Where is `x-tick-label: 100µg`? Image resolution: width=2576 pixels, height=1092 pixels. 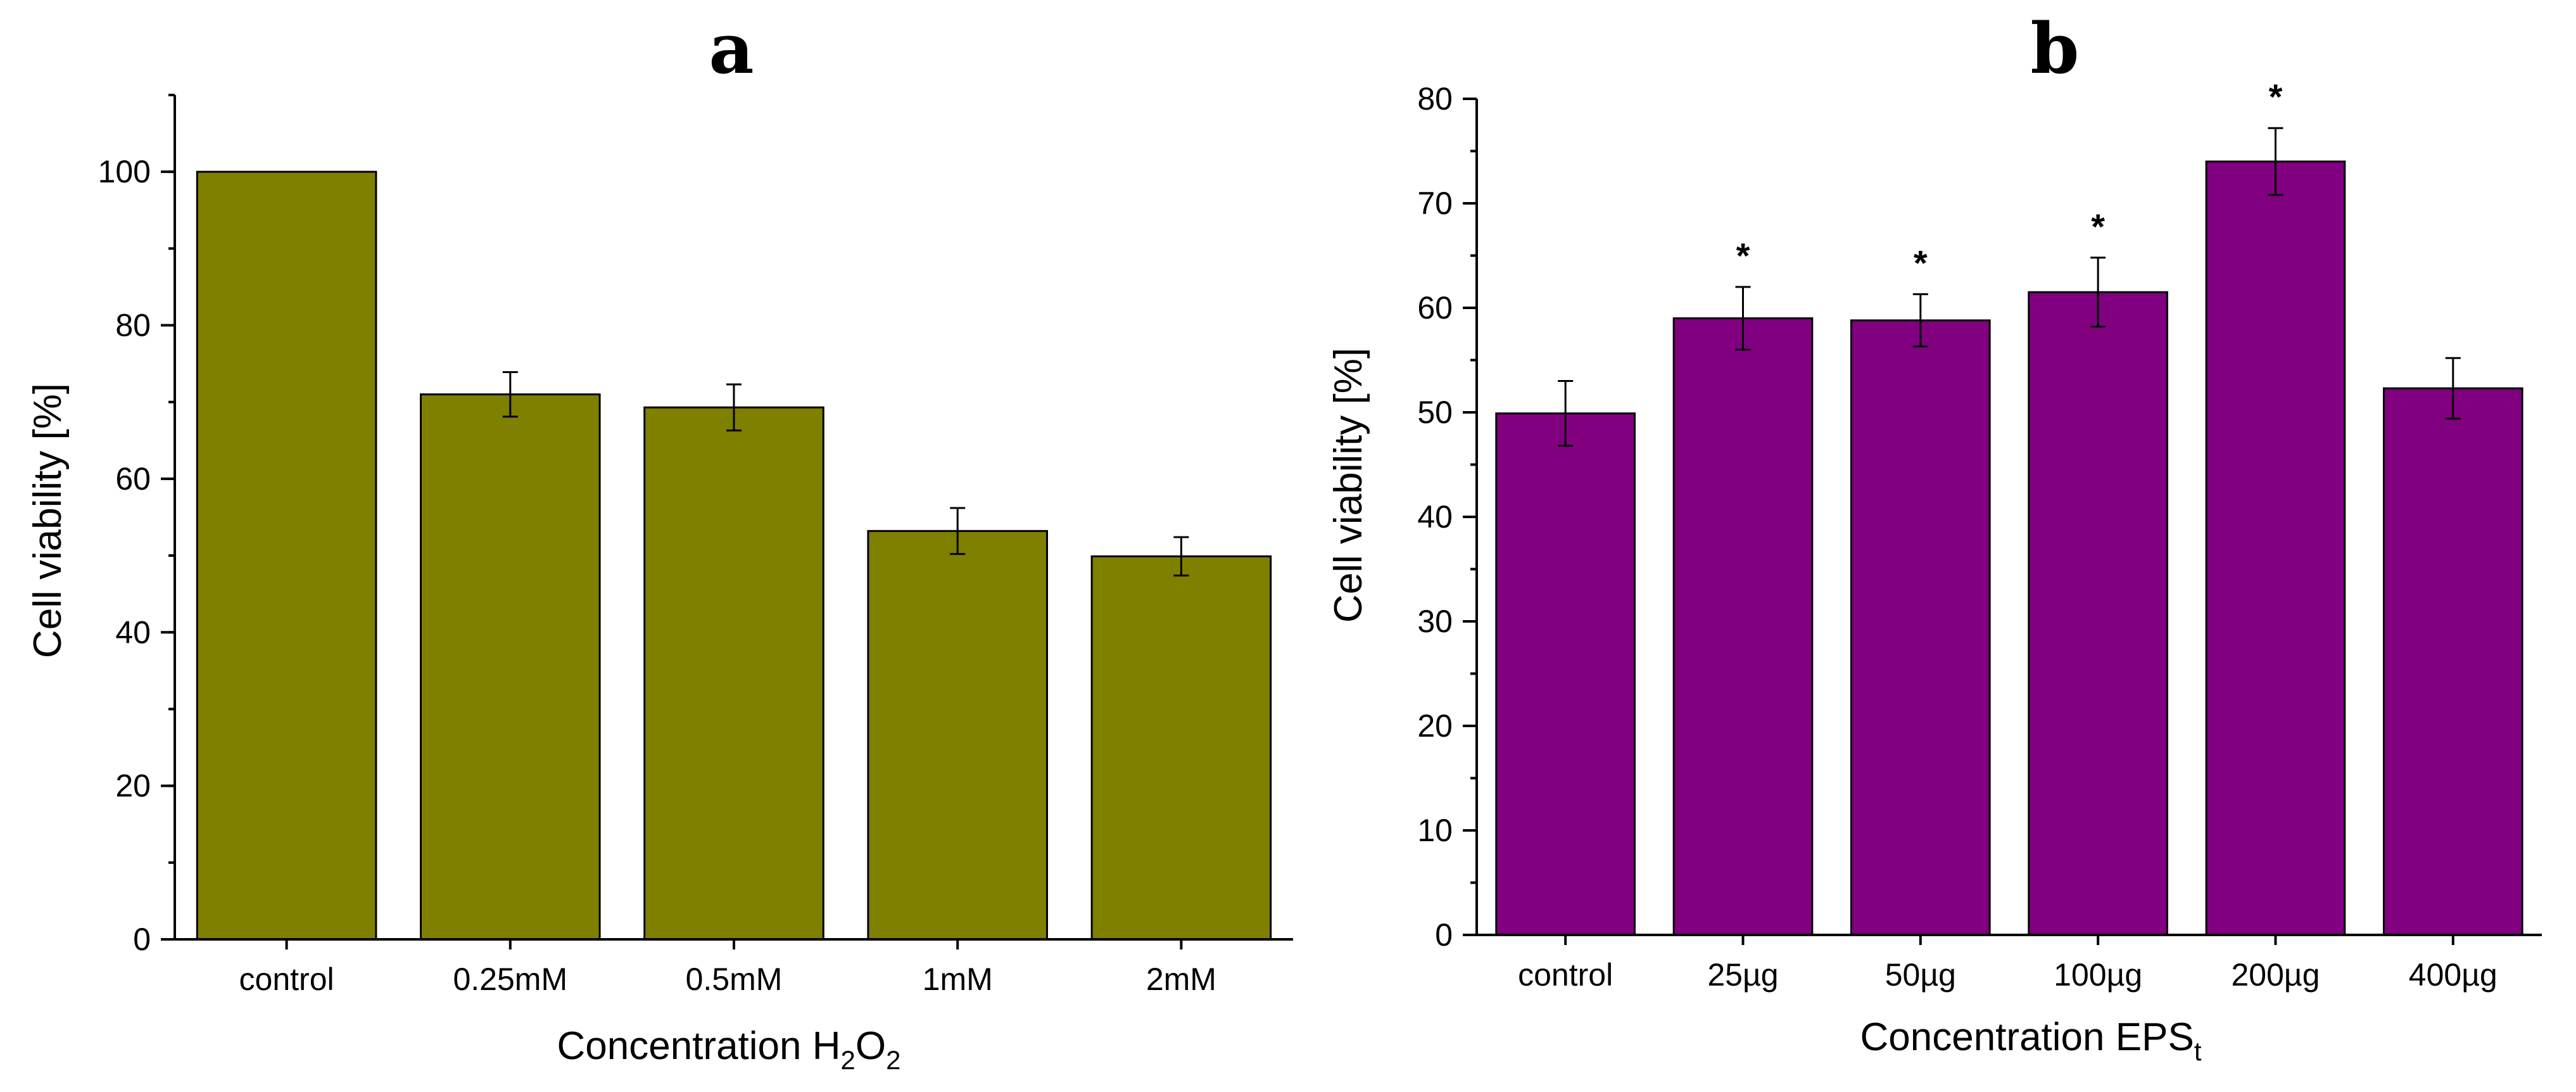 x-tick-label: 100µg is located at coordinates (2098, 975).